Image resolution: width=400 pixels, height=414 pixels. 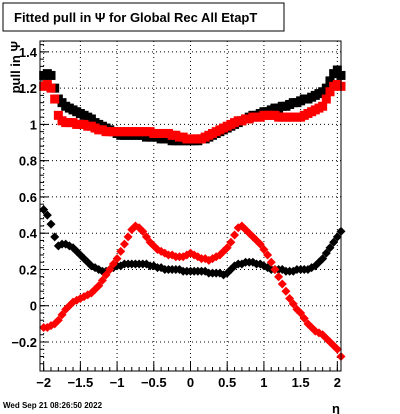 I want to click on y-tick-label: 1.4, so click(x=28, y=52).